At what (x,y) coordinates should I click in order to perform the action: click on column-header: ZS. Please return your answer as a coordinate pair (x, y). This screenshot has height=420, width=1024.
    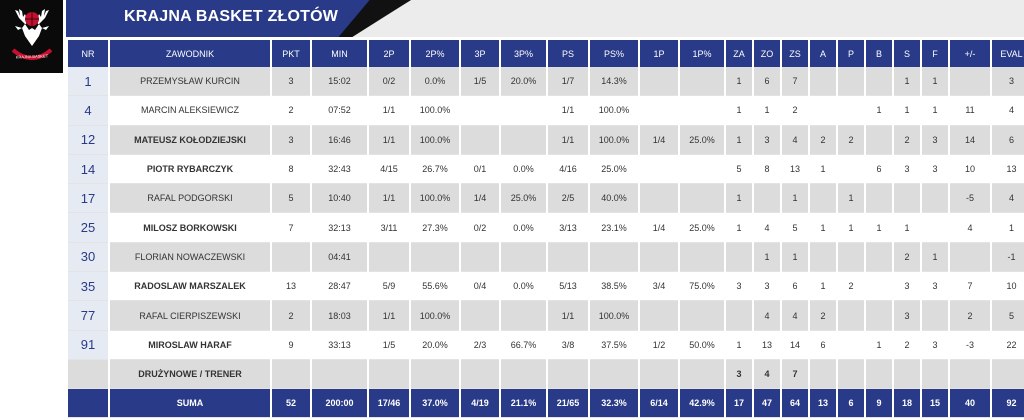
    Looking at the image, I should click on (795, 53).